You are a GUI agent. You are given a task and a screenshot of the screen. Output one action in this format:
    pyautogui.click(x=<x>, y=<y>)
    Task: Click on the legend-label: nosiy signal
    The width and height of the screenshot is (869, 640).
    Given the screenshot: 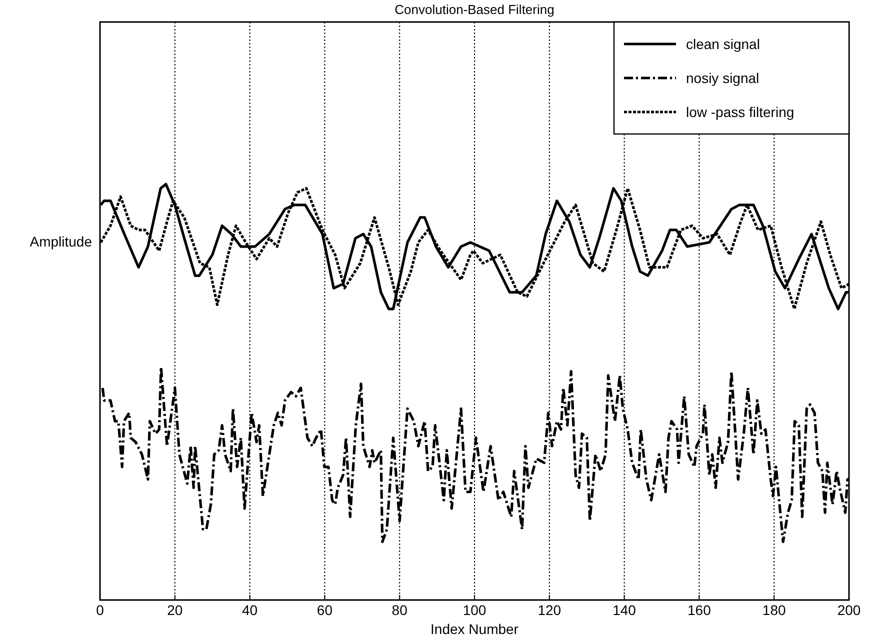 What is the action you would take?
    pyautogui.click(x=723, y=78)
    